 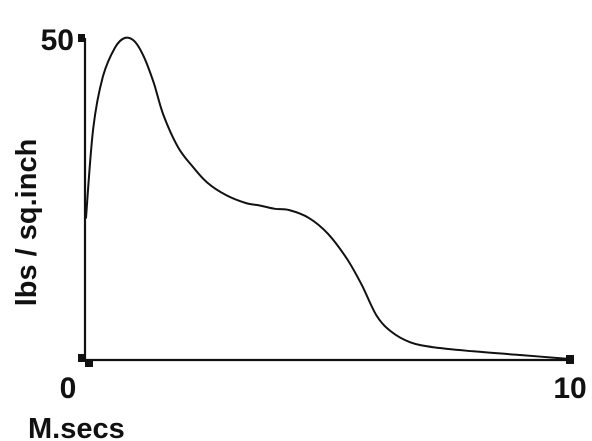 What do you see at coordinates (27, 223) in the screenshot?
I see `y-axis-title: lbs / sq.inch` at bounding box center [27, 223].